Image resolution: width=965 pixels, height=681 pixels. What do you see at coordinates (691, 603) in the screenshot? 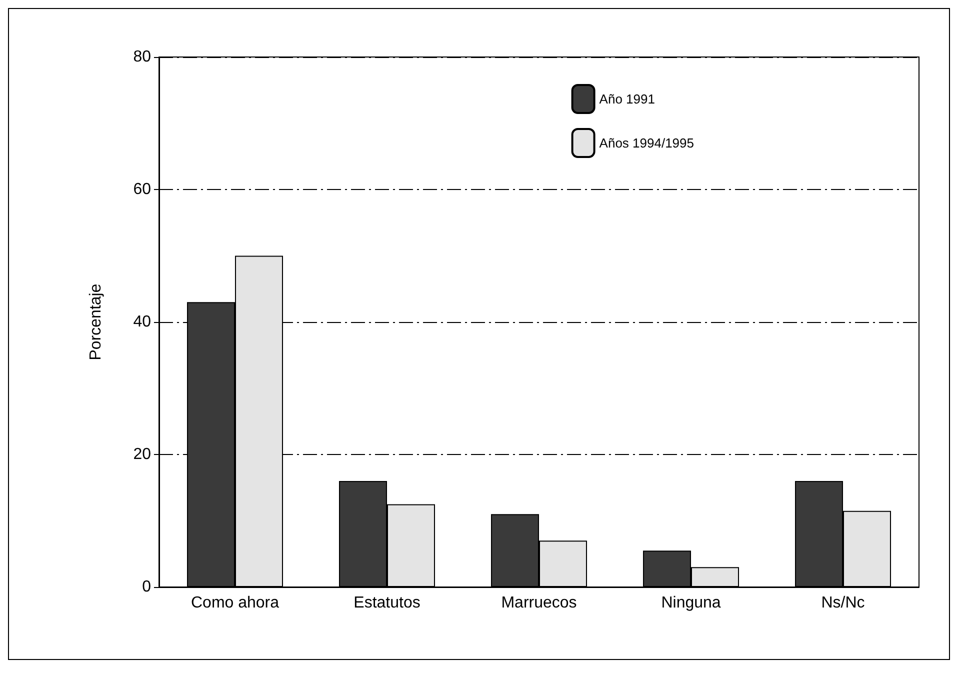
I see `x-tick-label: Ninguna` at bounding box center [691, 603].